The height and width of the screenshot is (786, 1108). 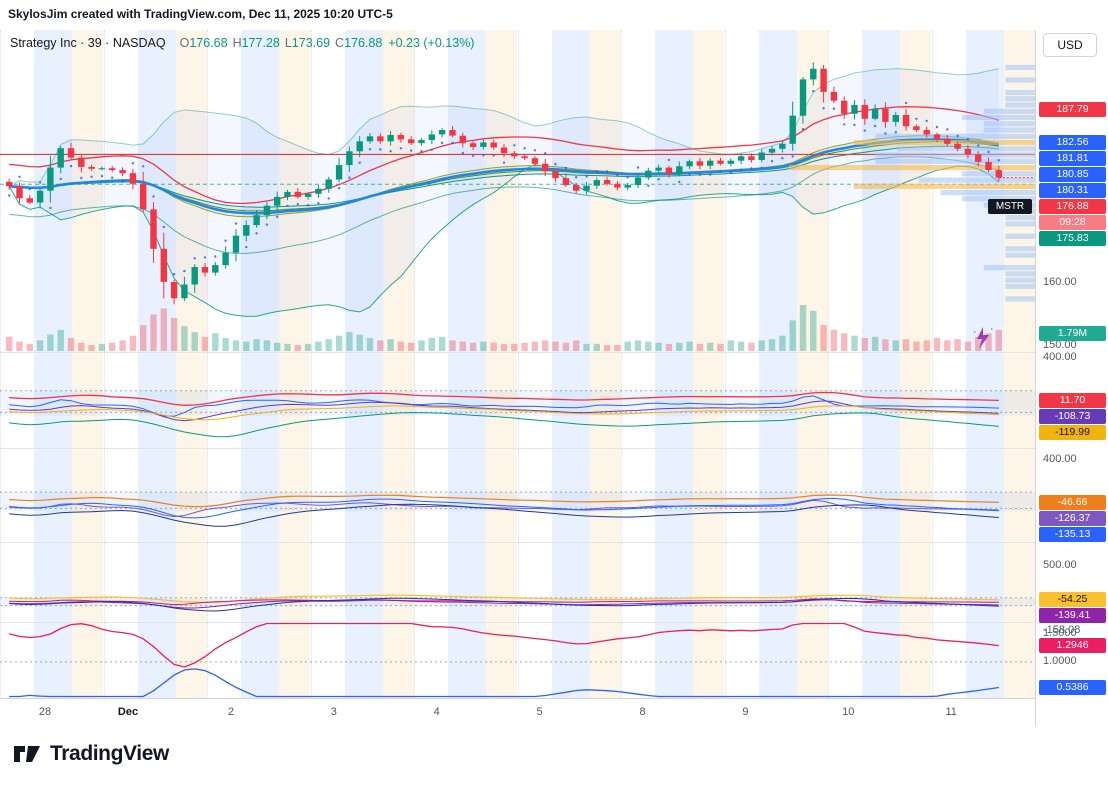 I want to click on legend-symbol-title: Strategy Inc · 39 · NASDAQ, so click(x=88, y=43).